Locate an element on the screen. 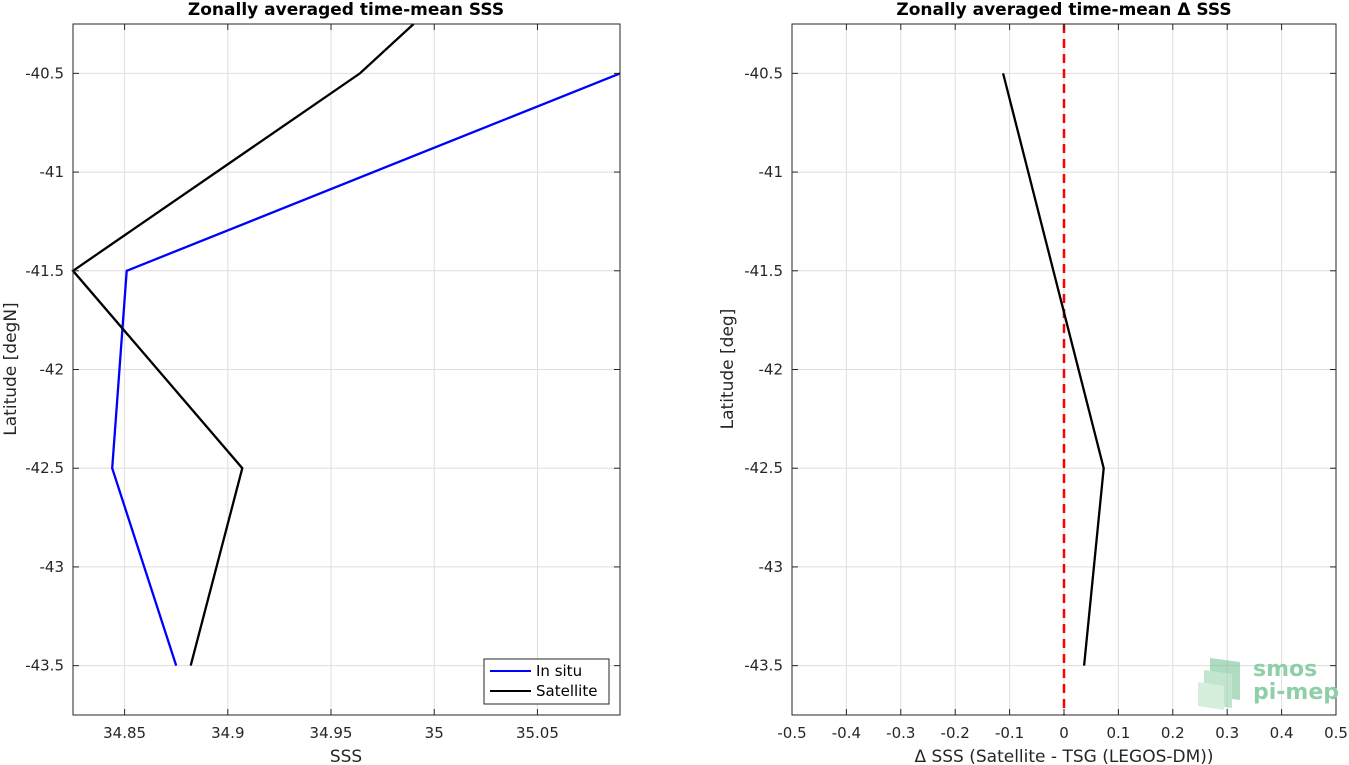 The width and height of the screenshot is (1349, 765). right-chart-title: Zonally averaged time-mean Δ SSS is located at coordinates (1063, 10).